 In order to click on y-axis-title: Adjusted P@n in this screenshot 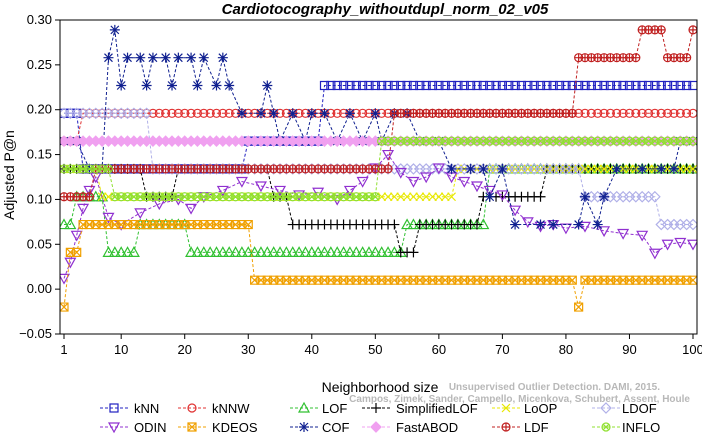, I will do `click(9, 175)`.